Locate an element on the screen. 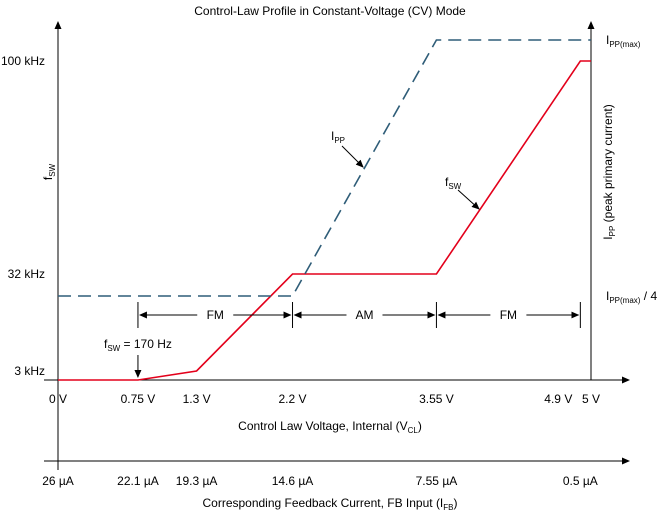 The width and height of the screenshot is (661, 513). y-right-label: IPP (peak primary current) is located at coordinates (609, 171).